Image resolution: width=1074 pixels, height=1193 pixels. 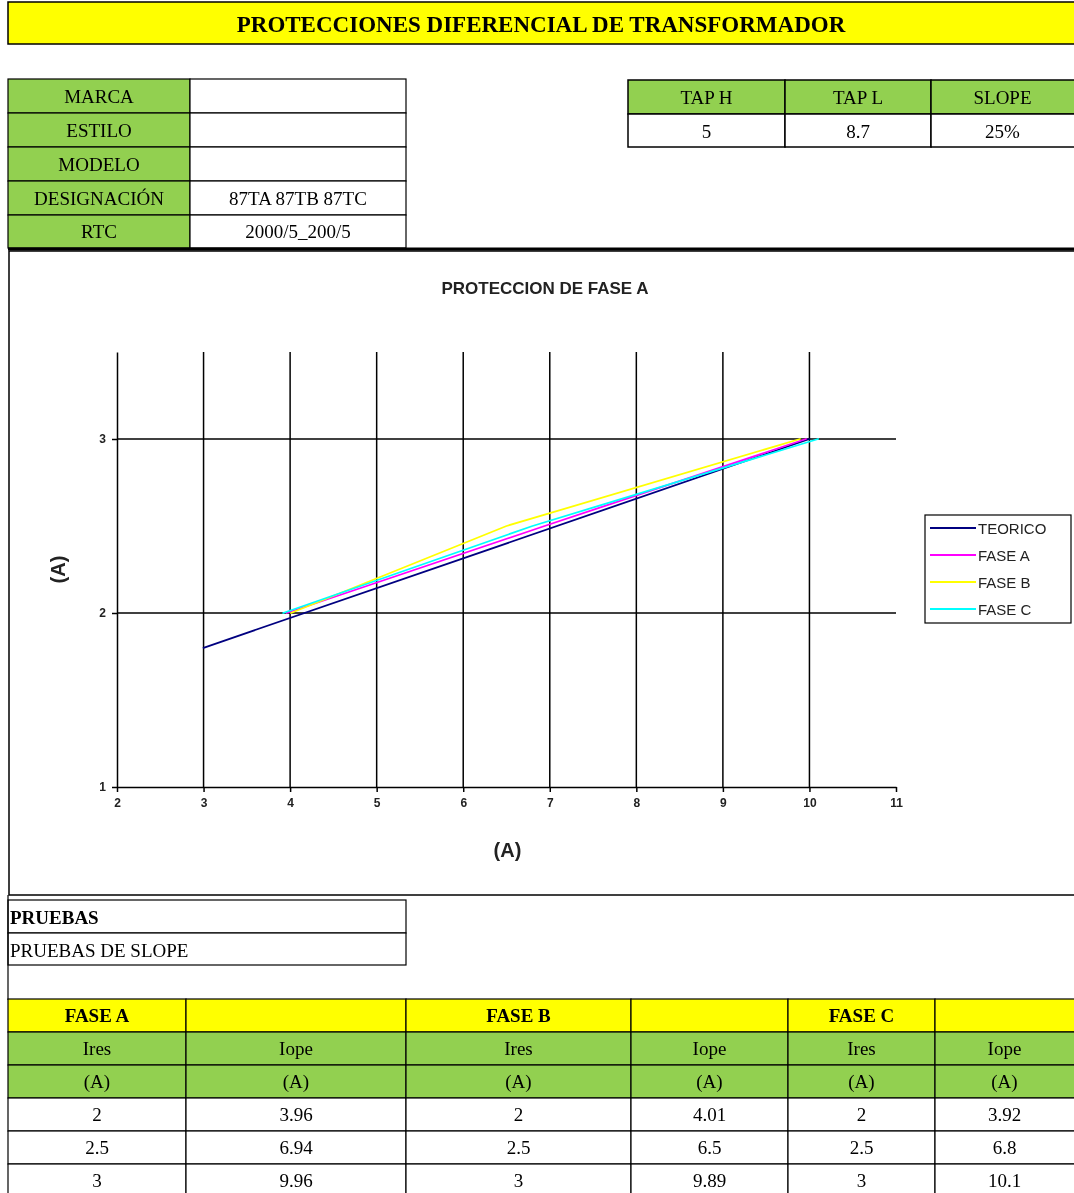 What do you see at coordinates (1004, 1114) in the screenshot?
I see `text: 3.92` at bounding box center [1004, 1114].